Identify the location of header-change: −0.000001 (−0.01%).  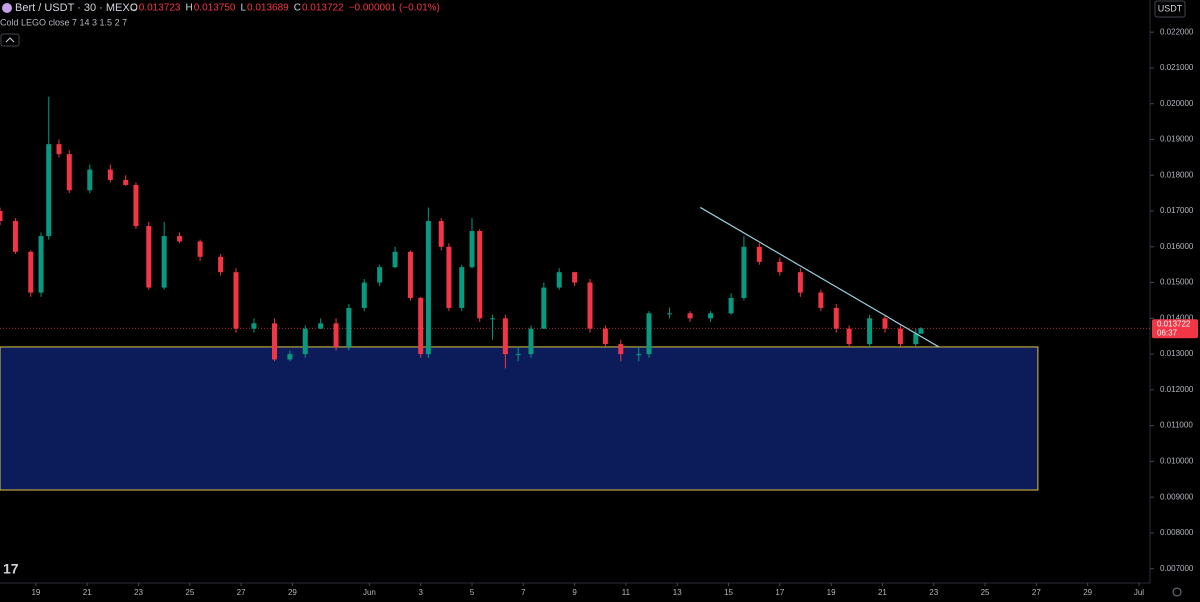
(394, 8).